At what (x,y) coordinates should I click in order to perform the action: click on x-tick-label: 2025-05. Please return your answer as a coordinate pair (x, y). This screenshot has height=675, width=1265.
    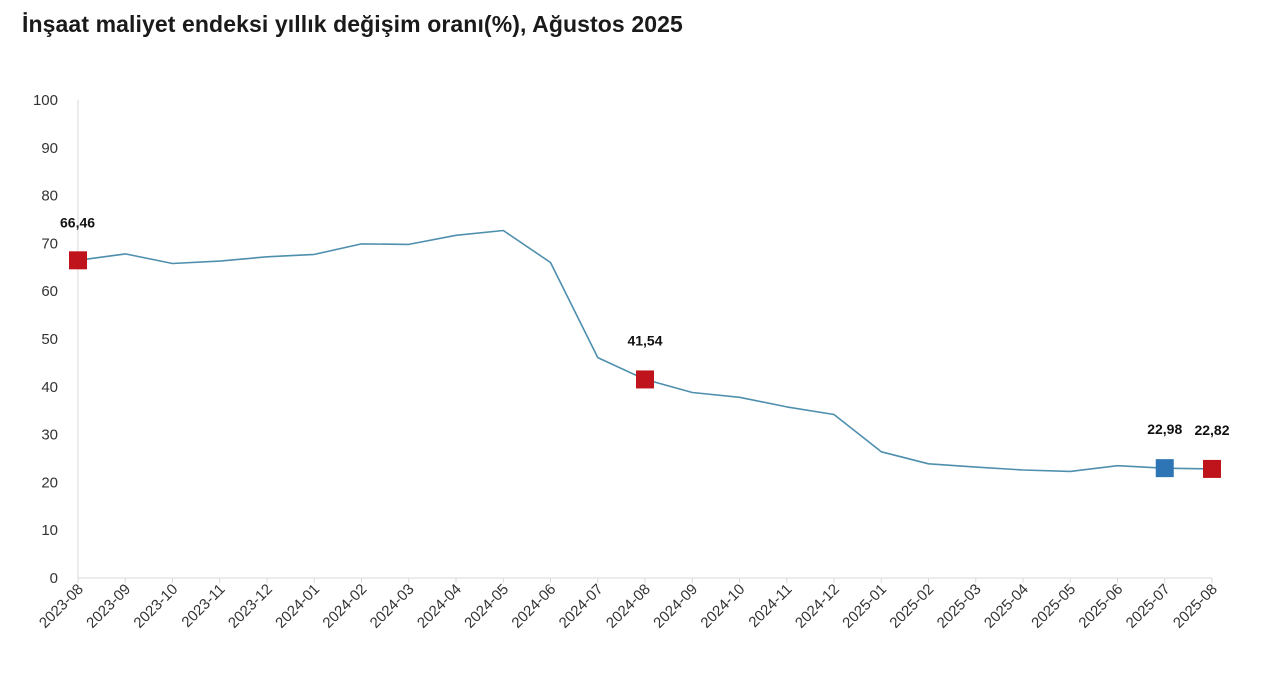
    Looking at the image, I should click on (1053, 606).